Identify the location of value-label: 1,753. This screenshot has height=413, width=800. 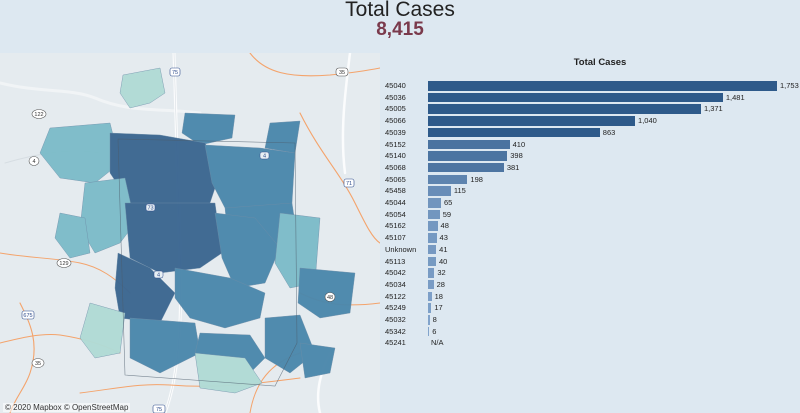
(789, 85).